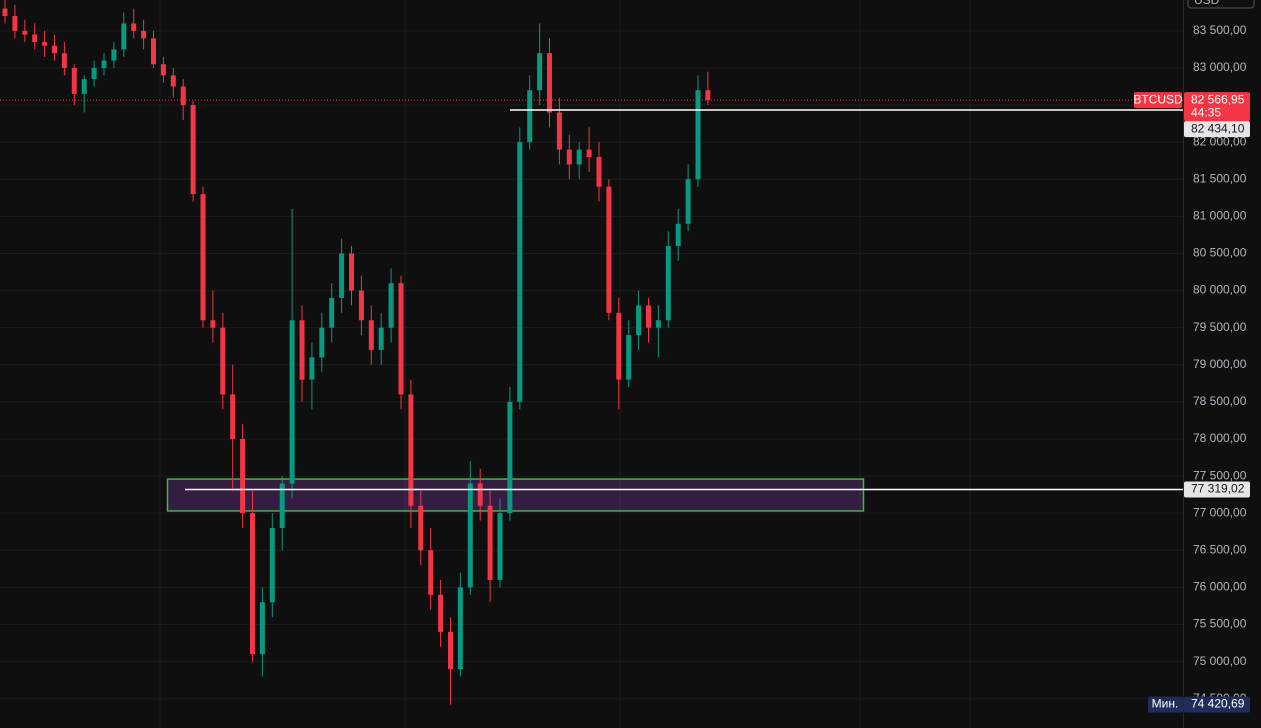 The image size is (1261, 728). I want to click on level-label: 82 434,10, so click(1218, 128).